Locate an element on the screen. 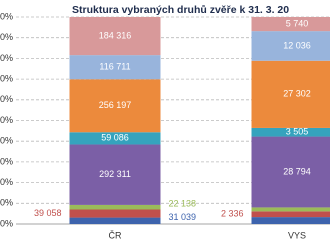  value-label: 116 711 is located at coordinates (114, 67).